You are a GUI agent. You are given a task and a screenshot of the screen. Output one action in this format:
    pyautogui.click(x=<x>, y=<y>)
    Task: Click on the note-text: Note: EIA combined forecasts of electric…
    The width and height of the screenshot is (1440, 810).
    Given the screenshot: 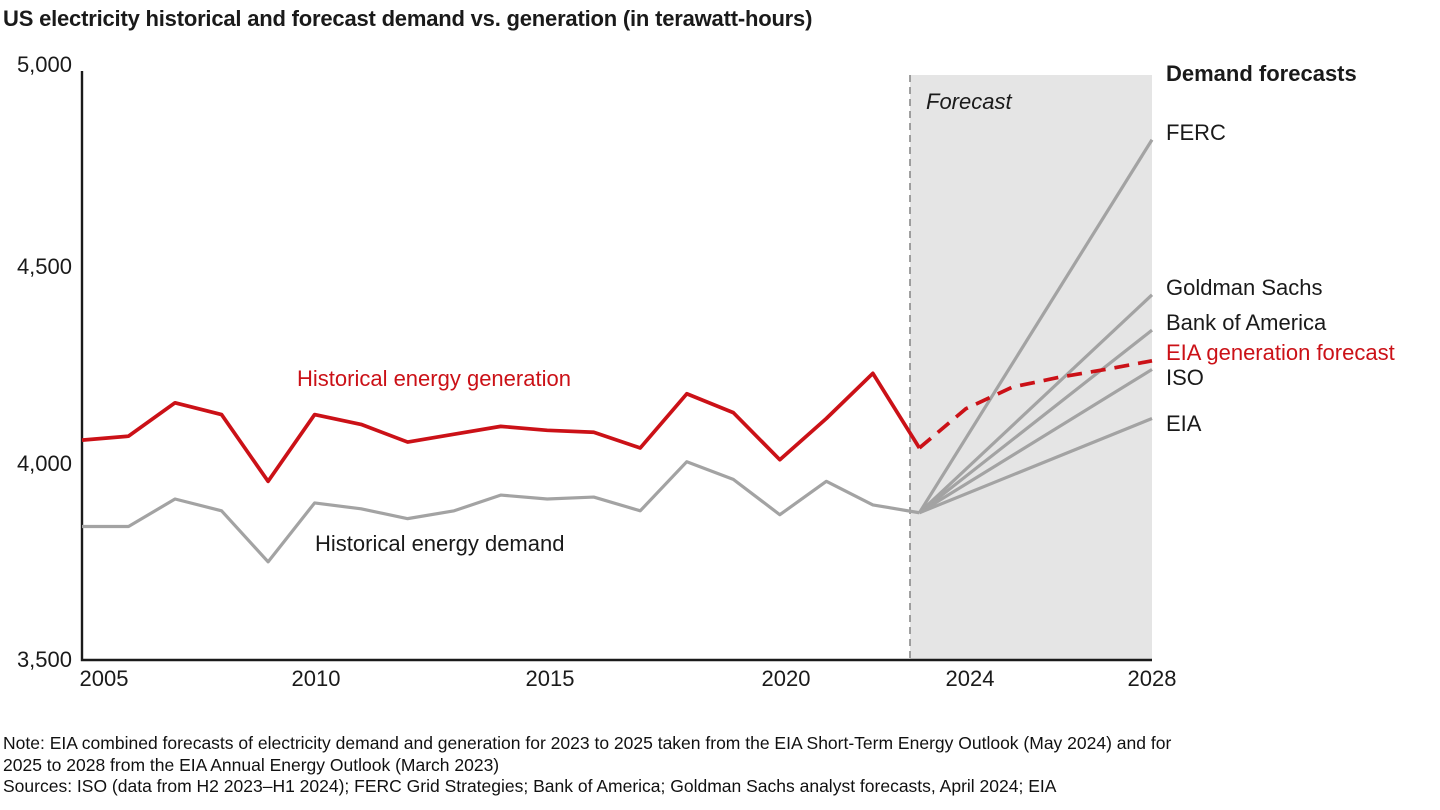 What is the action you would take?
    pyautogui.click(x=587, y=754)
    